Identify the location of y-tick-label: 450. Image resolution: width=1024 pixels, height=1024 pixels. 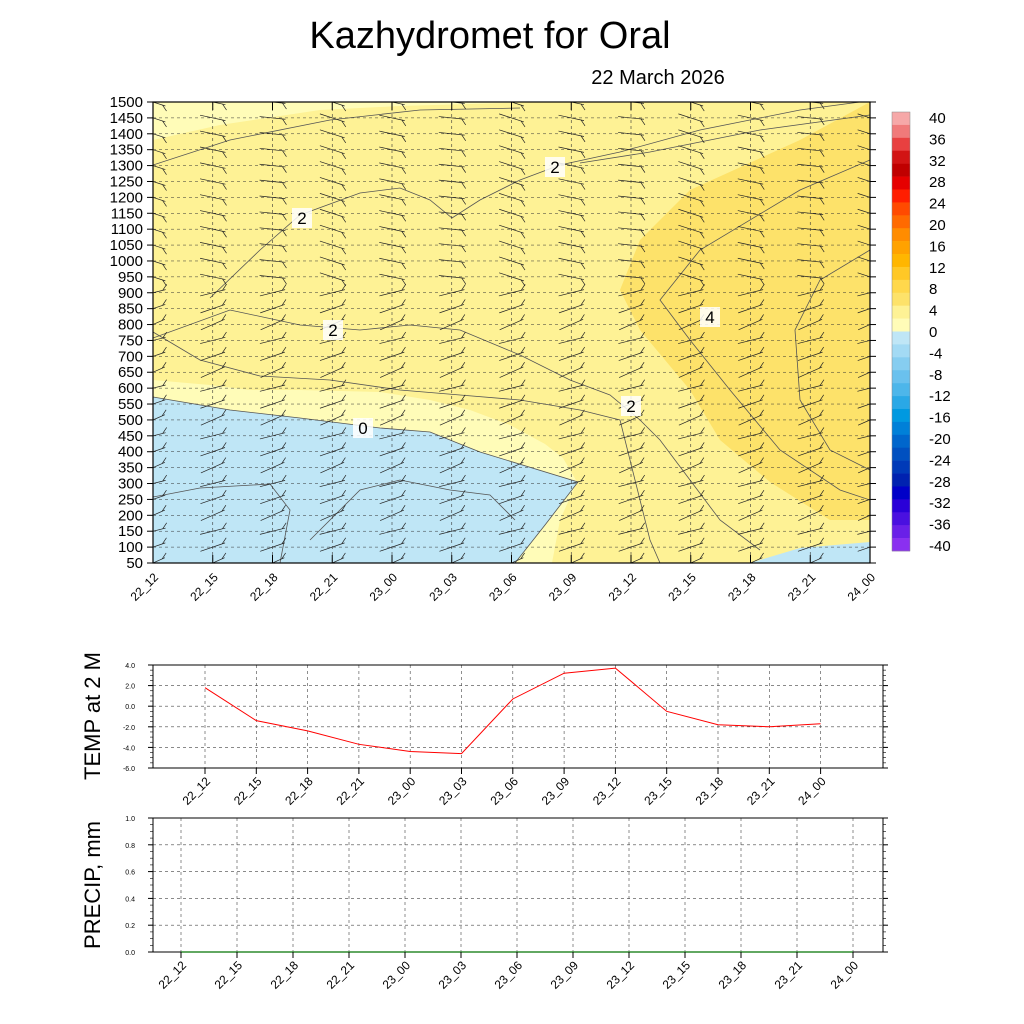
(130, 436).